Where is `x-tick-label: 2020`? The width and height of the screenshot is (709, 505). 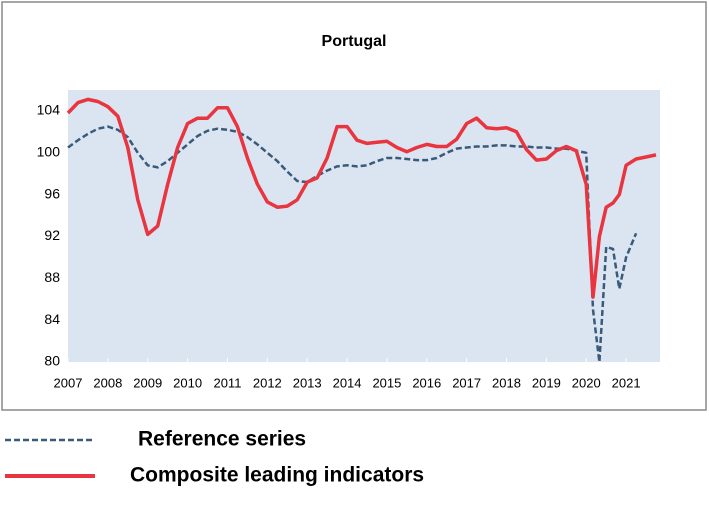 x-tick-label: 2020 is located at coordinates (586, 382).